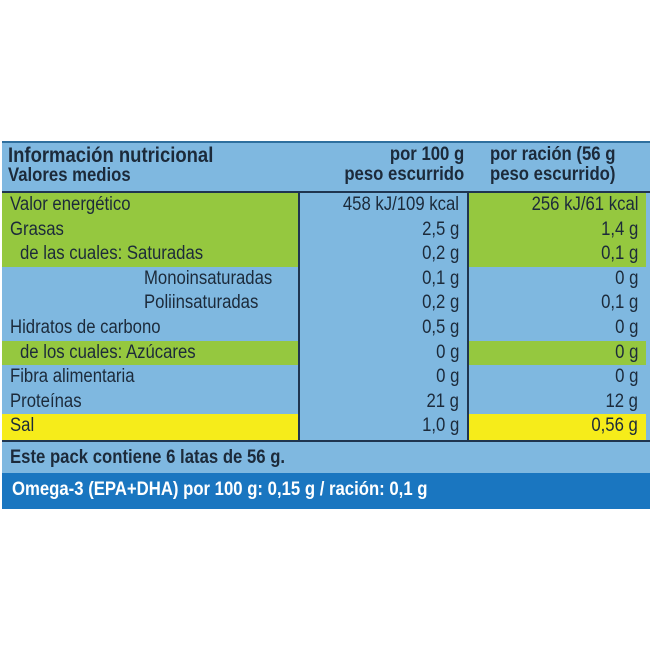 Image resolution: width=650 pixels, height=650 pixels. Describe the element at coordinates (326, 402) in the screenshot. I see `table-row-protein: Proteínas 21 g 12 g` at that location.